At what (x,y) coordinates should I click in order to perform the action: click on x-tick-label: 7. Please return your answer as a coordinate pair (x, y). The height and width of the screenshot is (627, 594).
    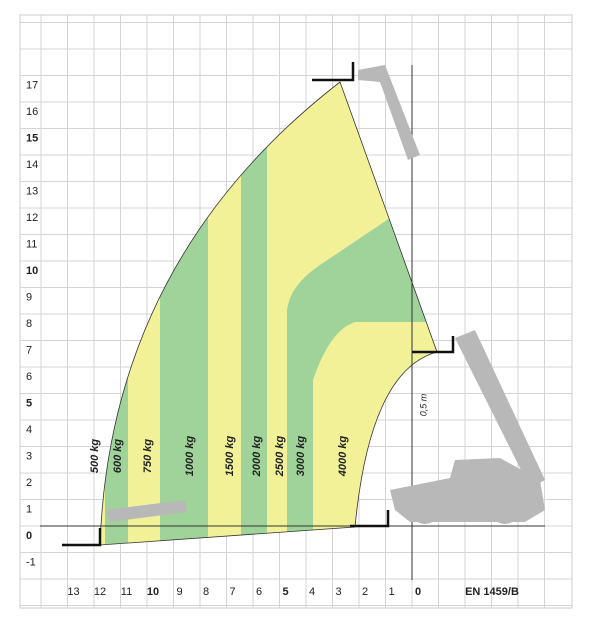
    Looking at the image, I should click on (232, 592).